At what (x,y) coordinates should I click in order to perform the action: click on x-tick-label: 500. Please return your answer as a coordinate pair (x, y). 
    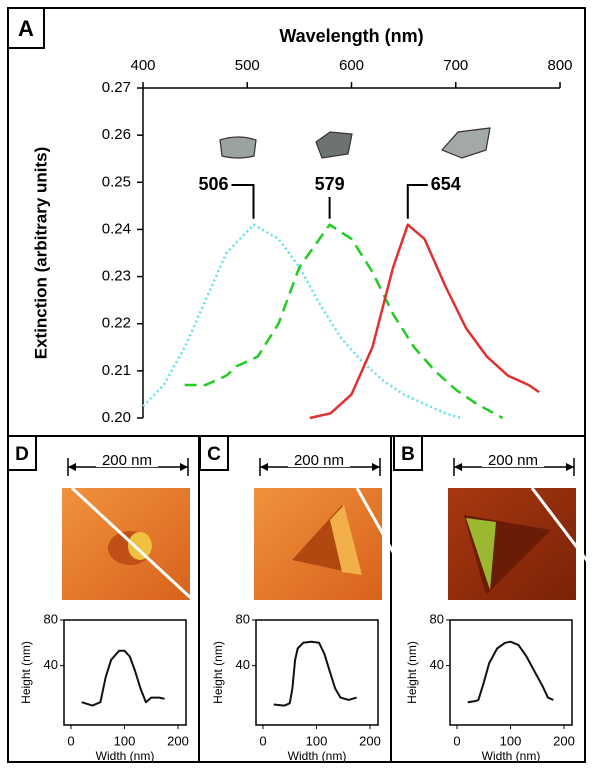
    Looking at the image, I should click on (247, 65).